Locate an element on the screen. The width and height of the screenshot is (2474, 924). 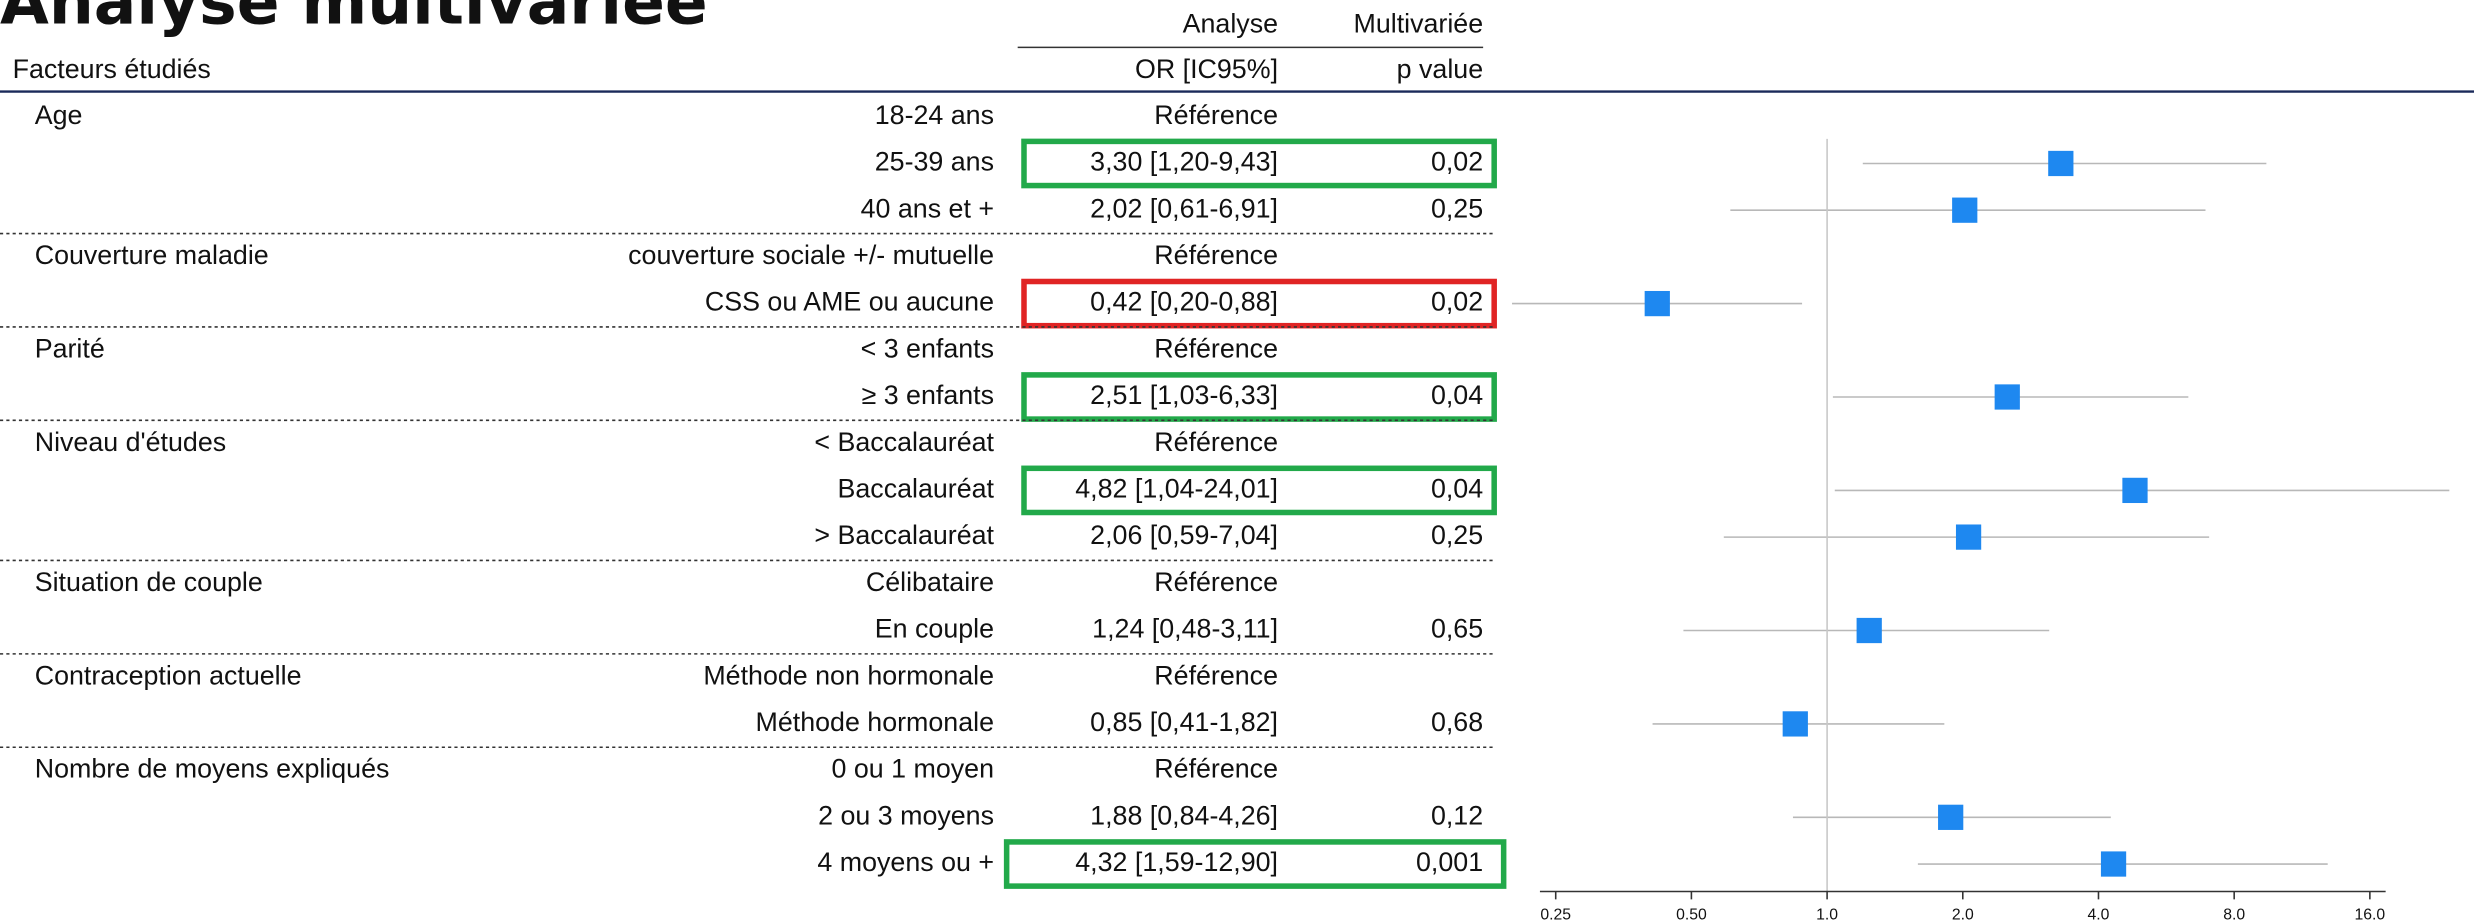
column-header: Facteurs étudiés is located at coordinates (112, 69).